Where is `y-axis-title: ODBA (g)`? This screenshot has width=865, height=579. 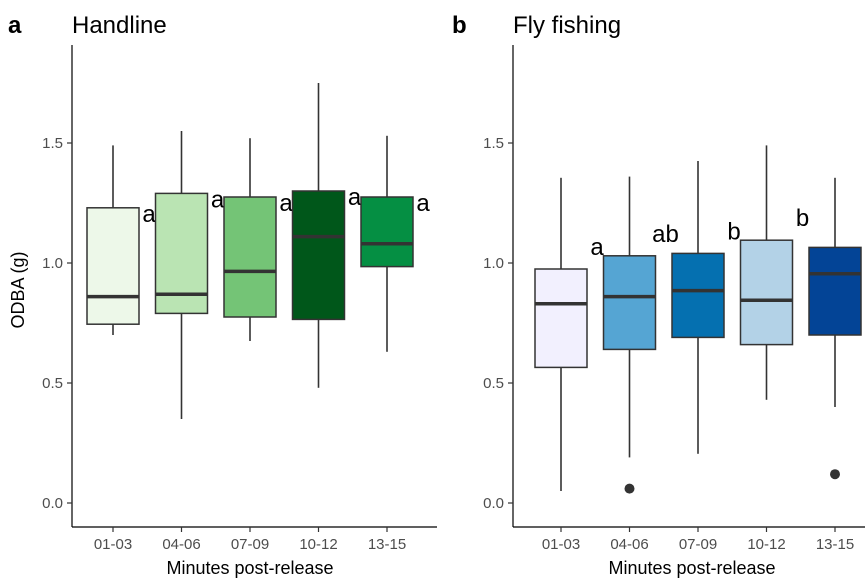
y-axis-title: ODBA (g) is located at coordinates (18, 289).